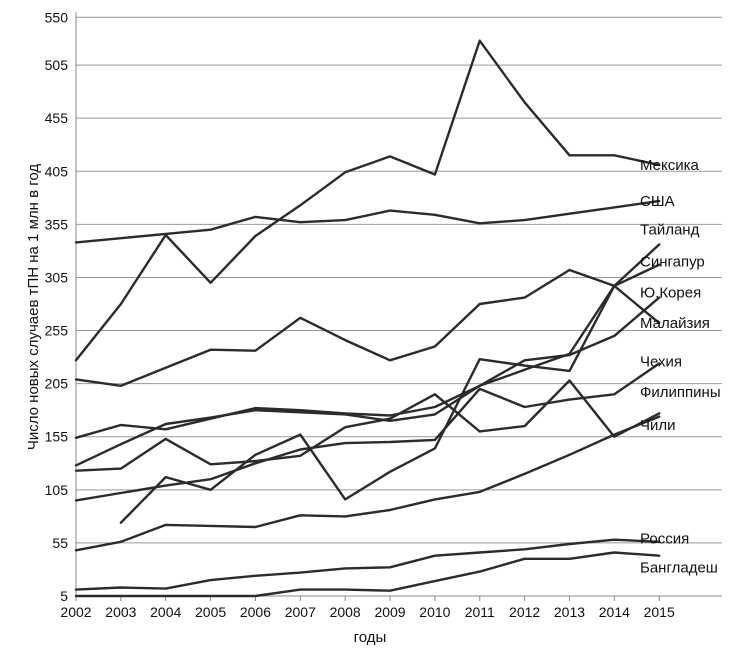  What do you see at coordinates (345, 612) in the screenshot?
I see `x-tick-2008: 2008` at bounding box center [345, 612].